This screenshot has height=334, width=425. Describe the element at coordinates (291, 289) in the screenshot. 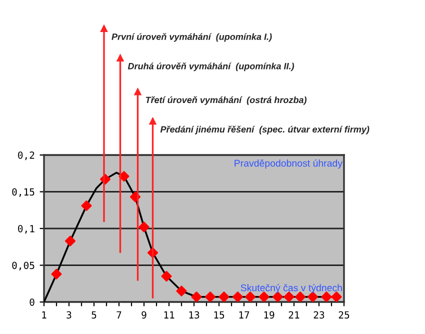

I see `x-axis-title: Skutečný čas v týdnech` at that location.